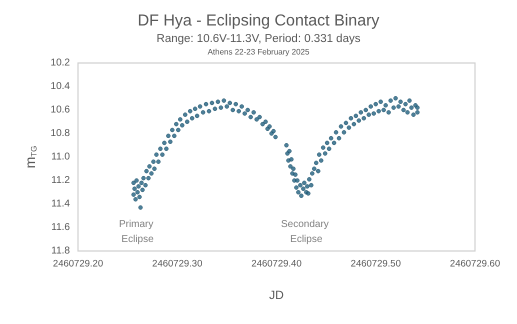 The height and width of the screenshot is (324, 517). Describe the element at coordinates (60, 63) in the screenshot. I see `y-tick-label: 10.2` at that location.